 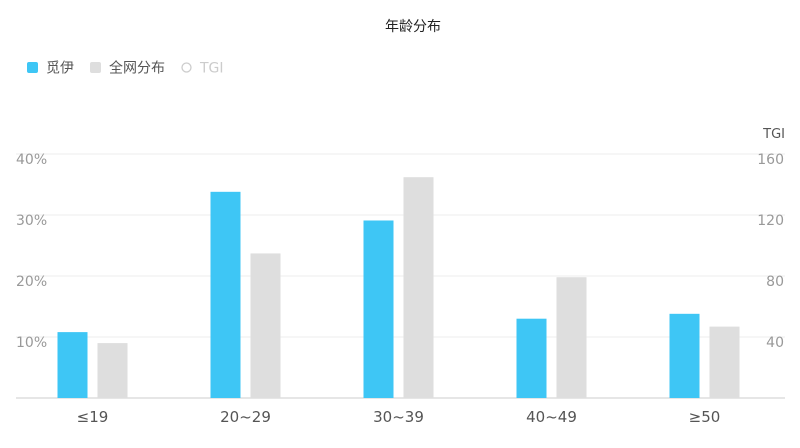 What do you see at coordinates (770, 160) in the screenshot?
I see `y-right-tick-label: 160` at bounding box center [770, 160].